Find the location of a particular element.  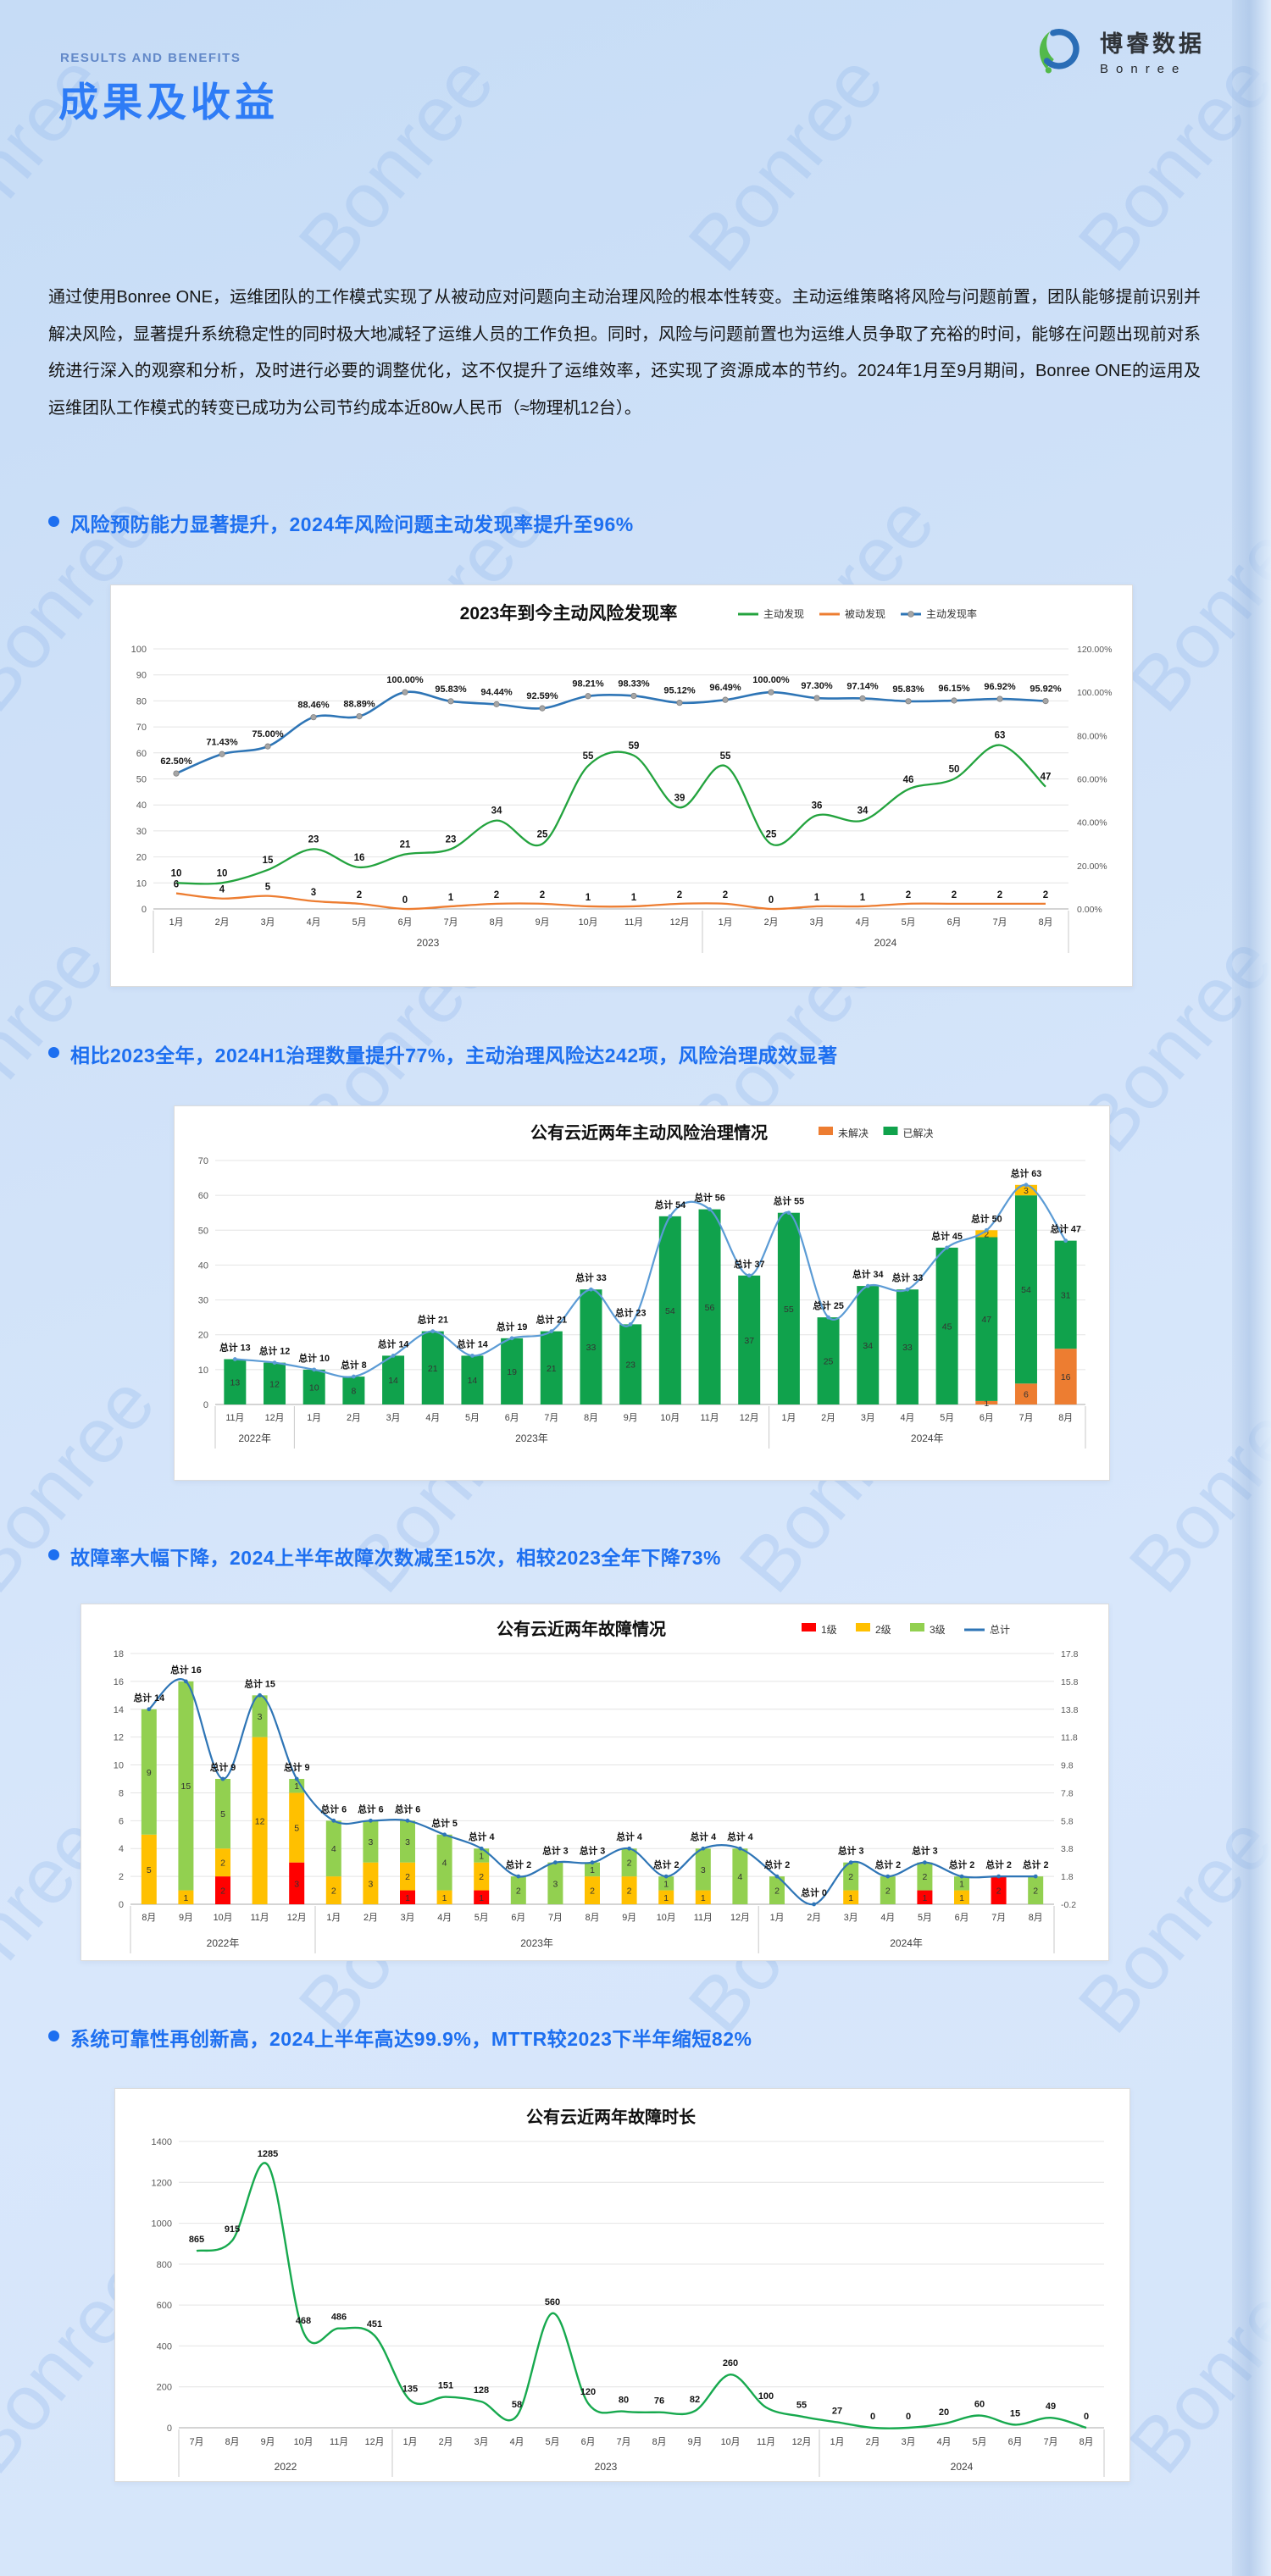

svg-text: 151 is located at coordinates (445, 2386).